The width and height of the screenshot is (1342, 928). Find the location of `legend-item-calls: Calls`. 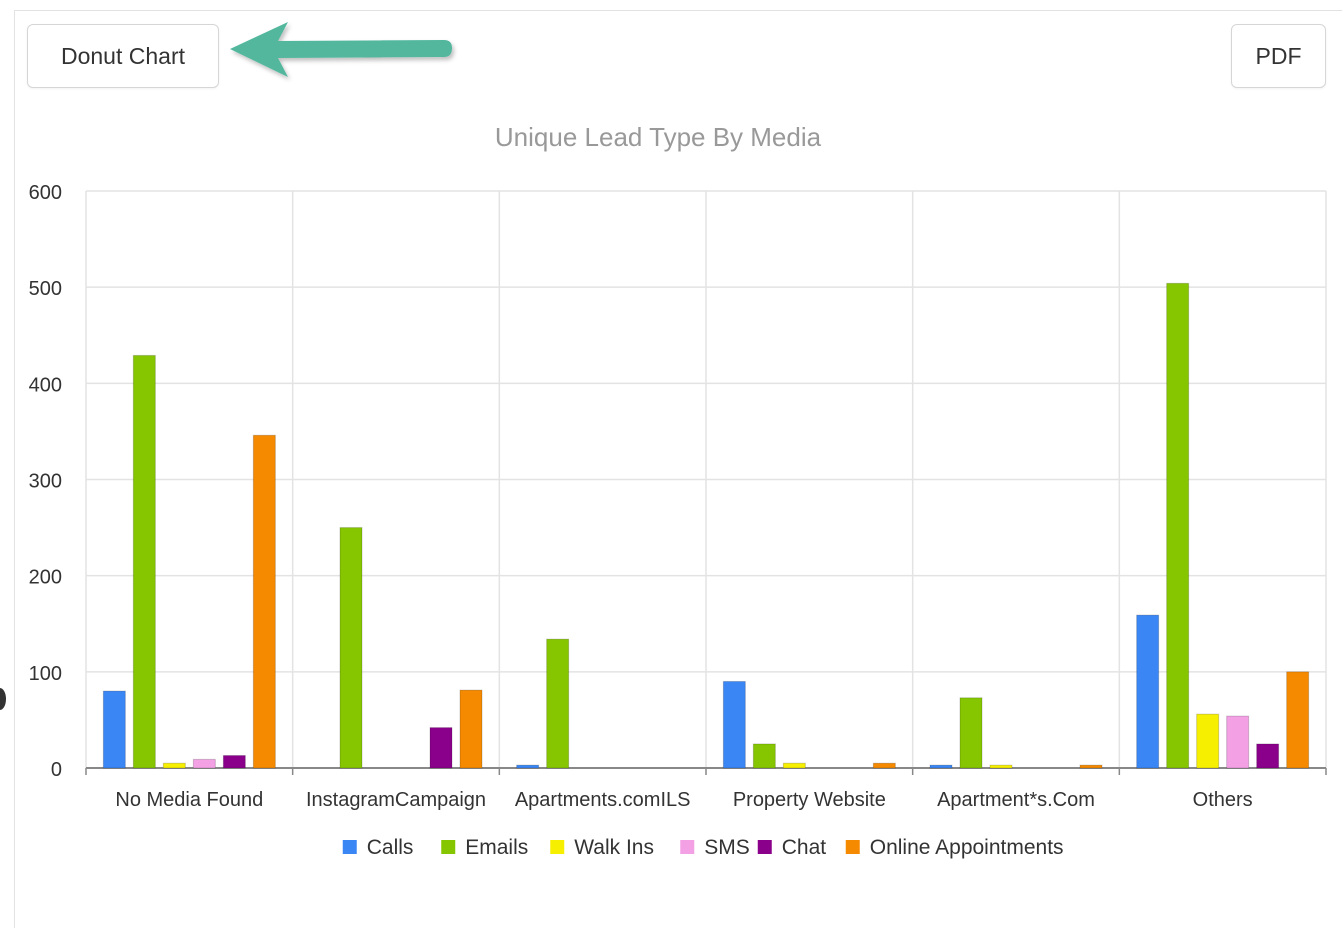

legend-item-calls: Calls is located at coordinates (378, 847).